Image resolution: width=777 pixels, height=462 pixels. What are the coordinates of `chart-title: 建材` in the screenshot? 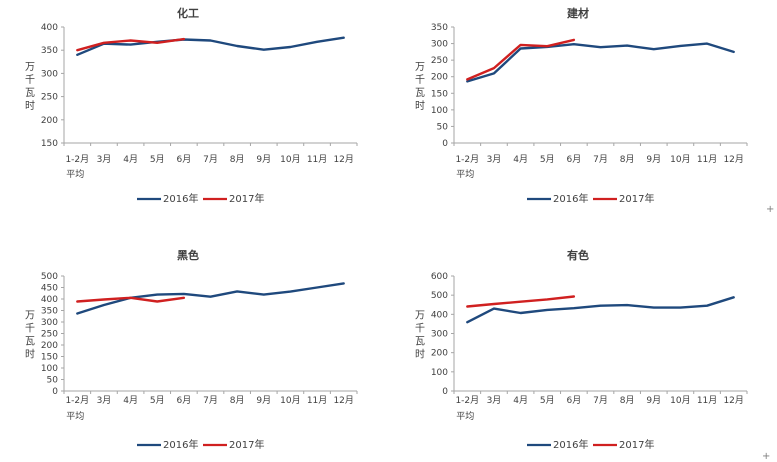 It's located at (578, 13).